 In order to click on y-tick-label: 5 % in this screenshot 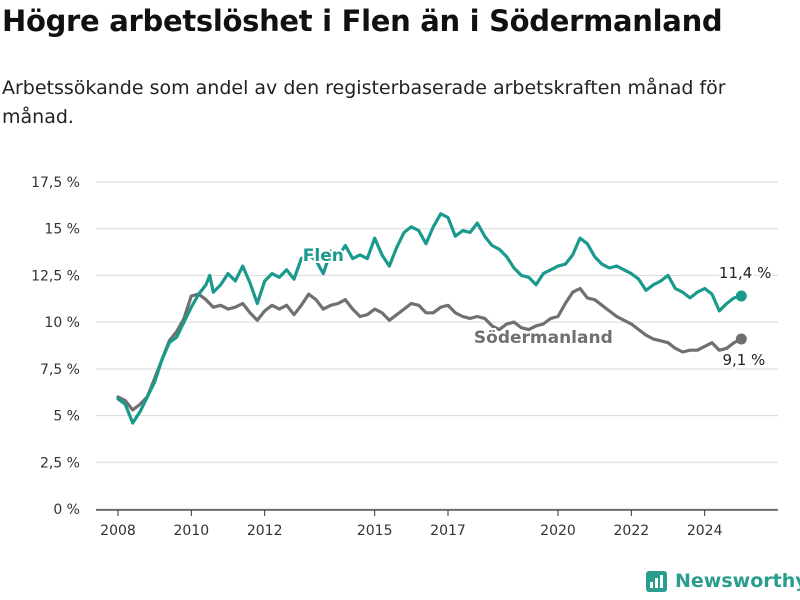, I will do `click(66, 417)`.